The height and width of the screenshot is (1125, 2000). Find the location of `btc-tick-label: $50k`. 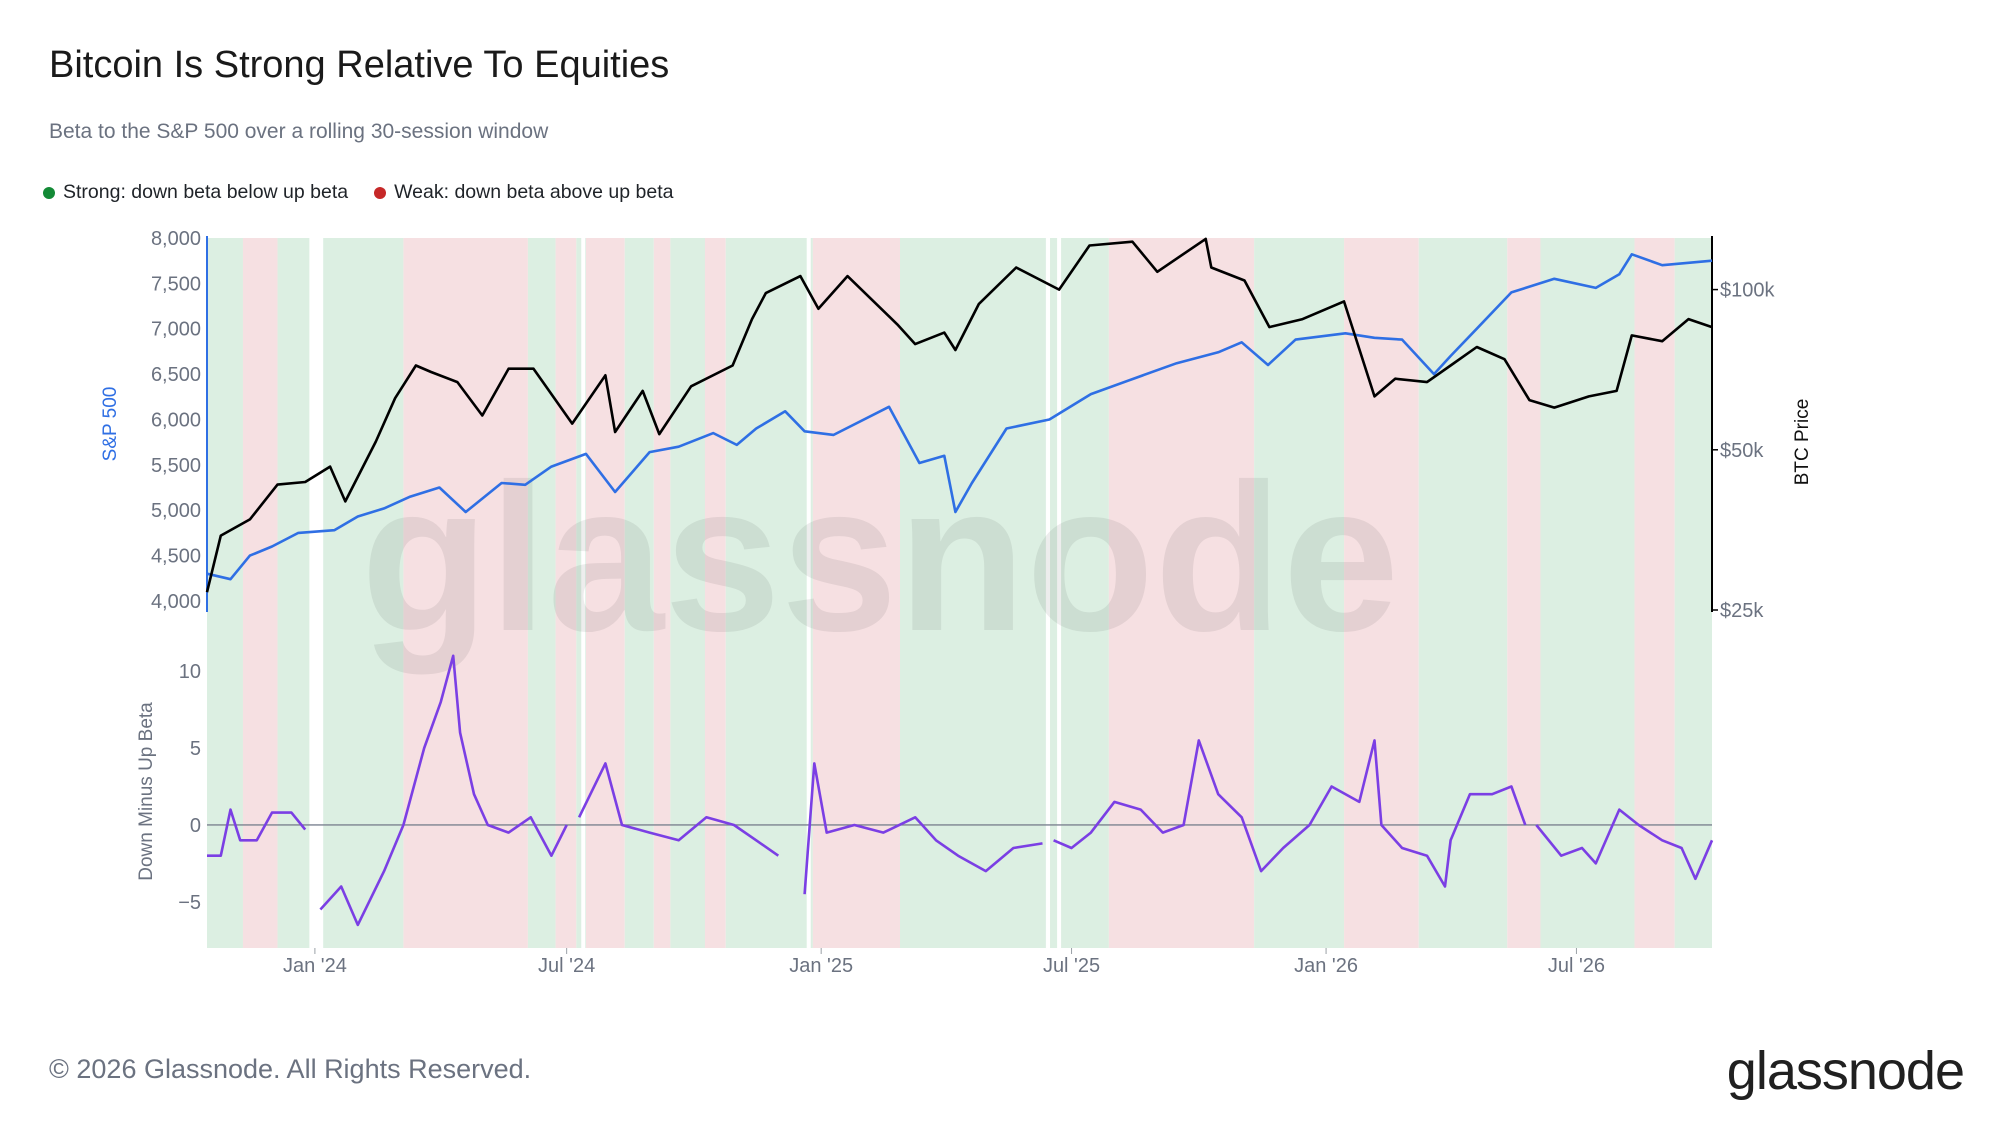

btc-tick-label: $50k is located at coordinates (1742, 451).